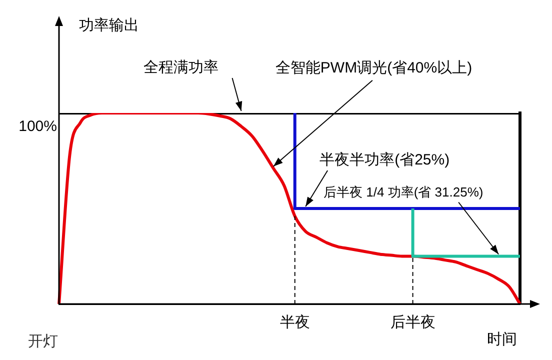 This screenshot has width=552, height=360. What do you see at coordinates (295, 323) in the screenshot?
I see `x-tick-label: 半夜` at bounding box center [295, 323].